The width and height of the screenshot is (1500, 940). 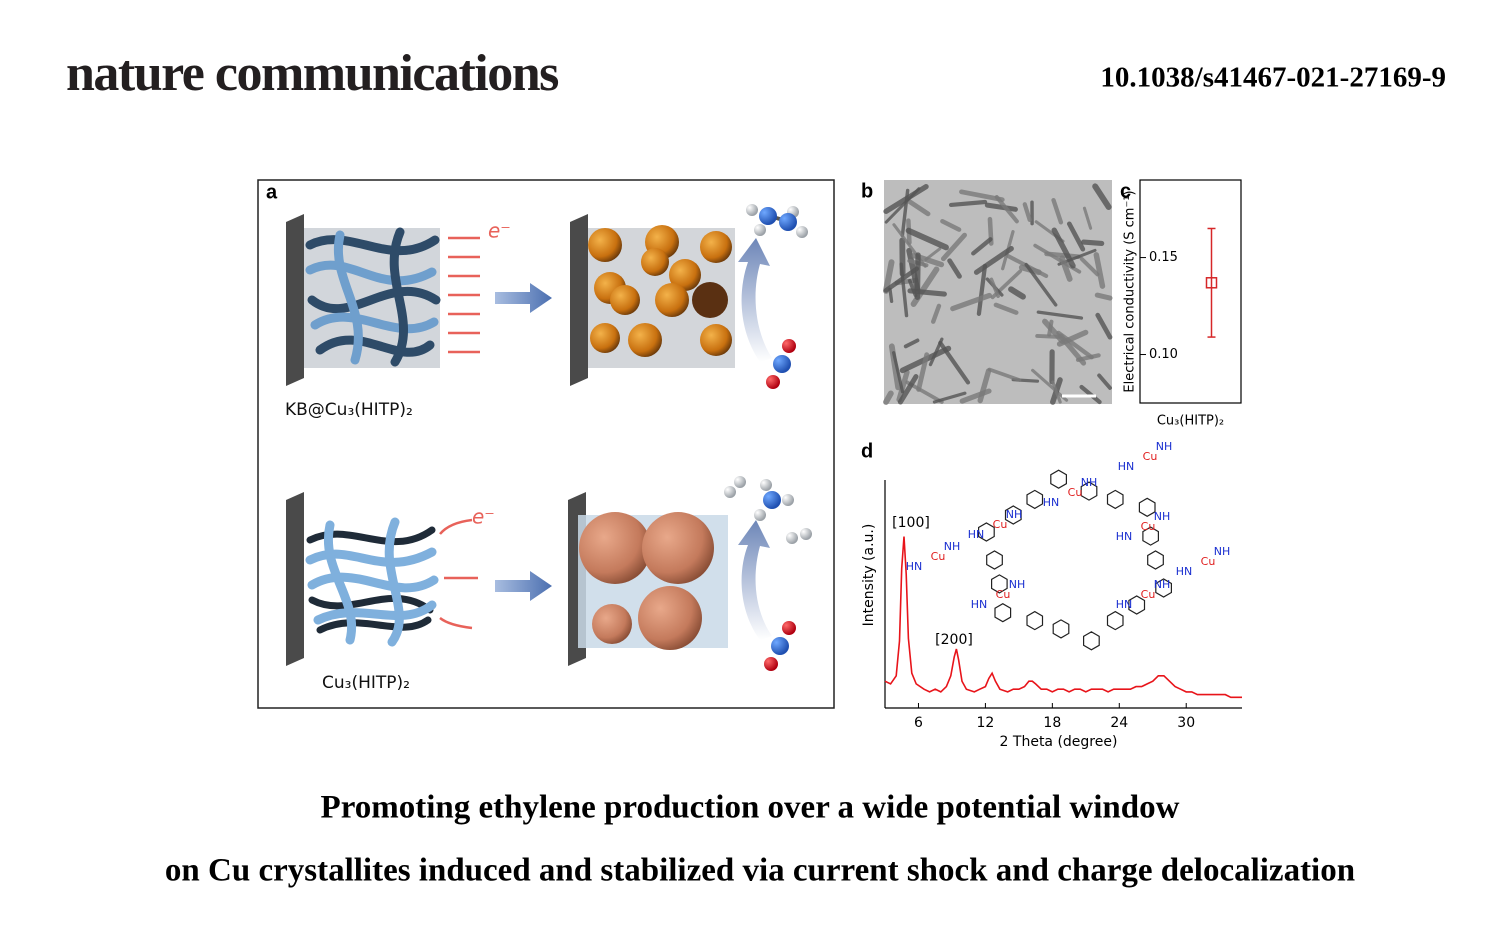 I want to click on sample-caption: KB@Cu₃(HITP)₂, so click(x=349, y=410).